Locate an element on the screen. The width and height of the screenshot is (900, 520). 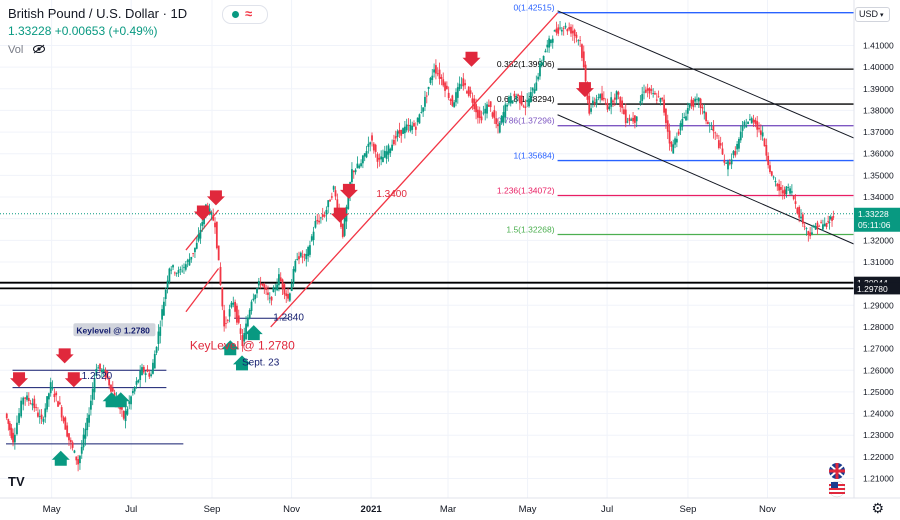
price-axis-bg is located at coordinates (877, 260).